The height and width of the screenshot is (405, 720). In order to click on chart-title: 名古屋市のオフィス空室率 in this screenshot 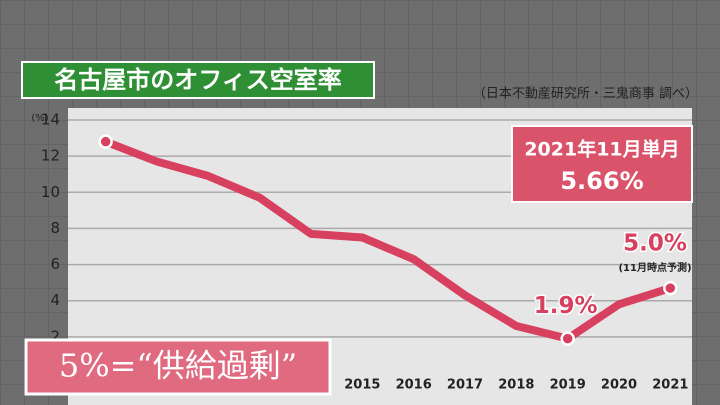, I will do `click(198, 80)`.